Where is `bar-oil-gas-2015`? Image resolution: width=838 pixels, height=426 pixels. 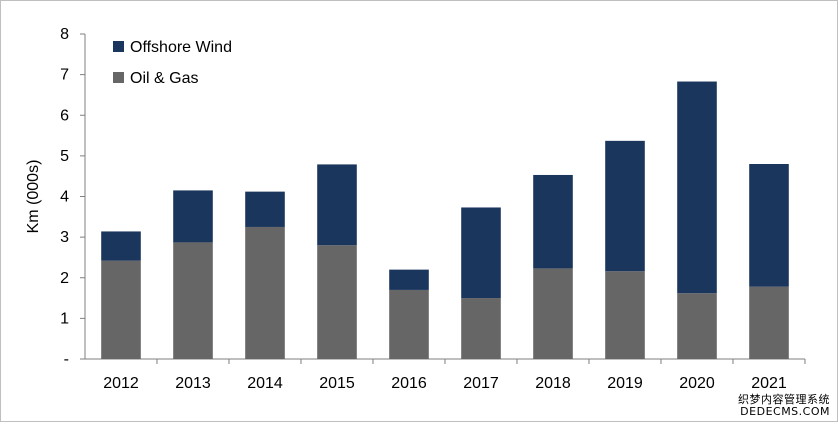
bar-oil-gas-2015 is located at coordinates (337, 302).